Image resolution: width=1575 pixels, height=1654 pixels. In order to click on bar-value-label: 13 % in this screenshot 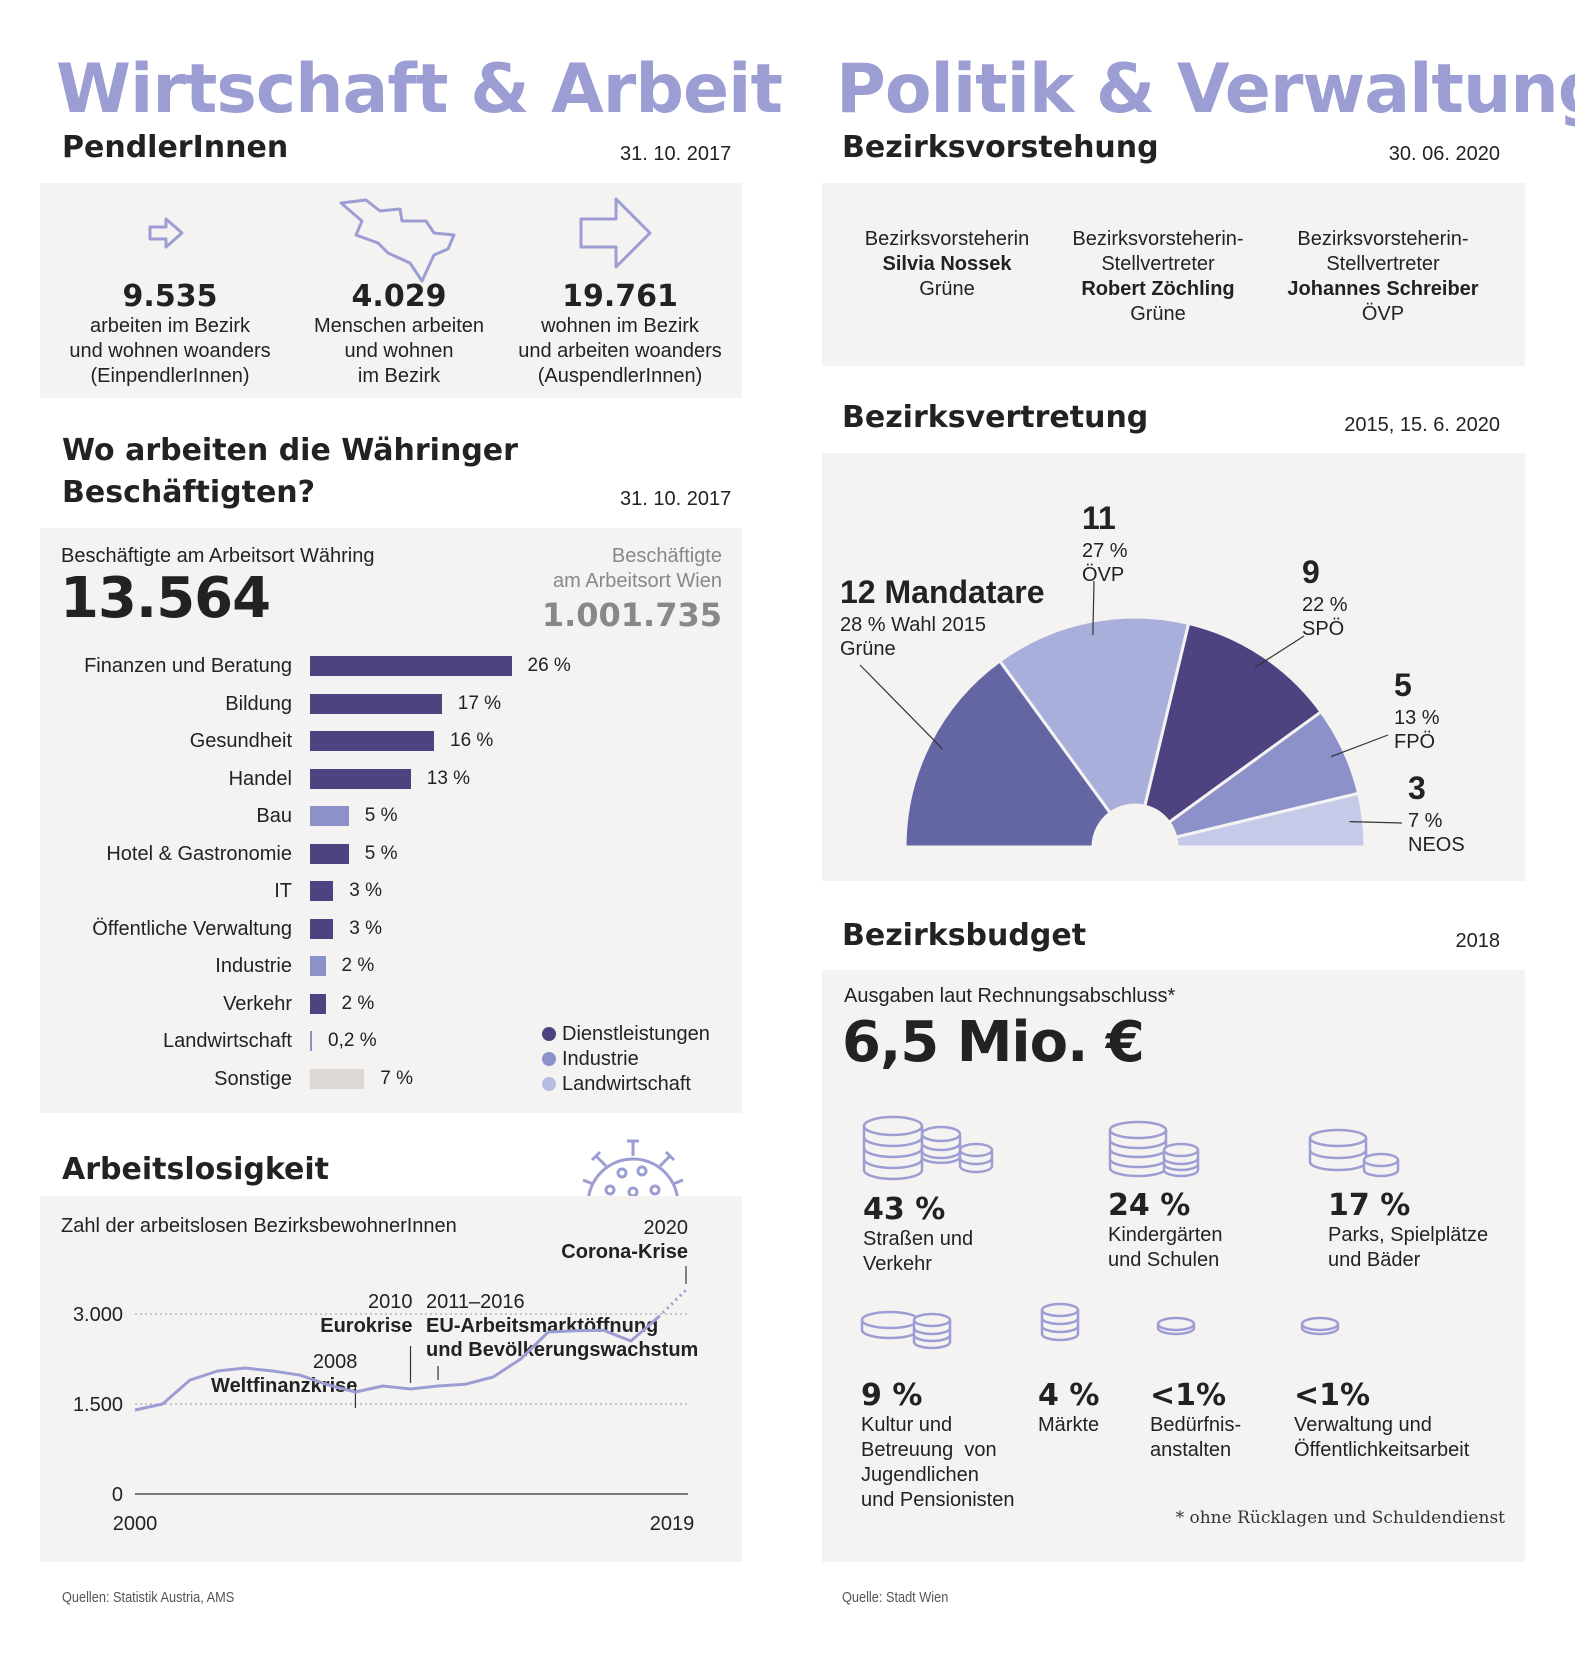, I will do `click(448, 778)`.